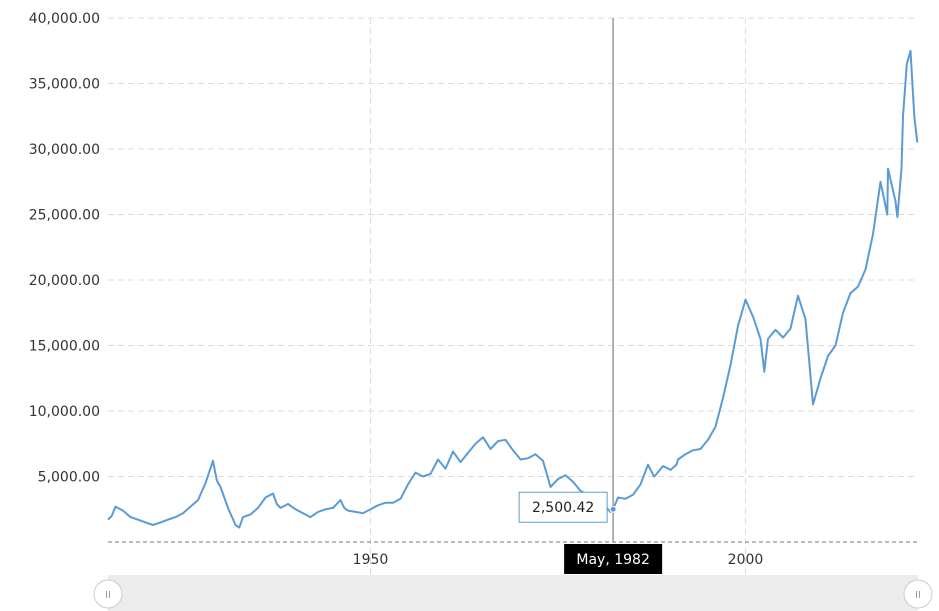 The image size is (939, 611). I want to click on x-tick-label: 1950, so click(371, 560).